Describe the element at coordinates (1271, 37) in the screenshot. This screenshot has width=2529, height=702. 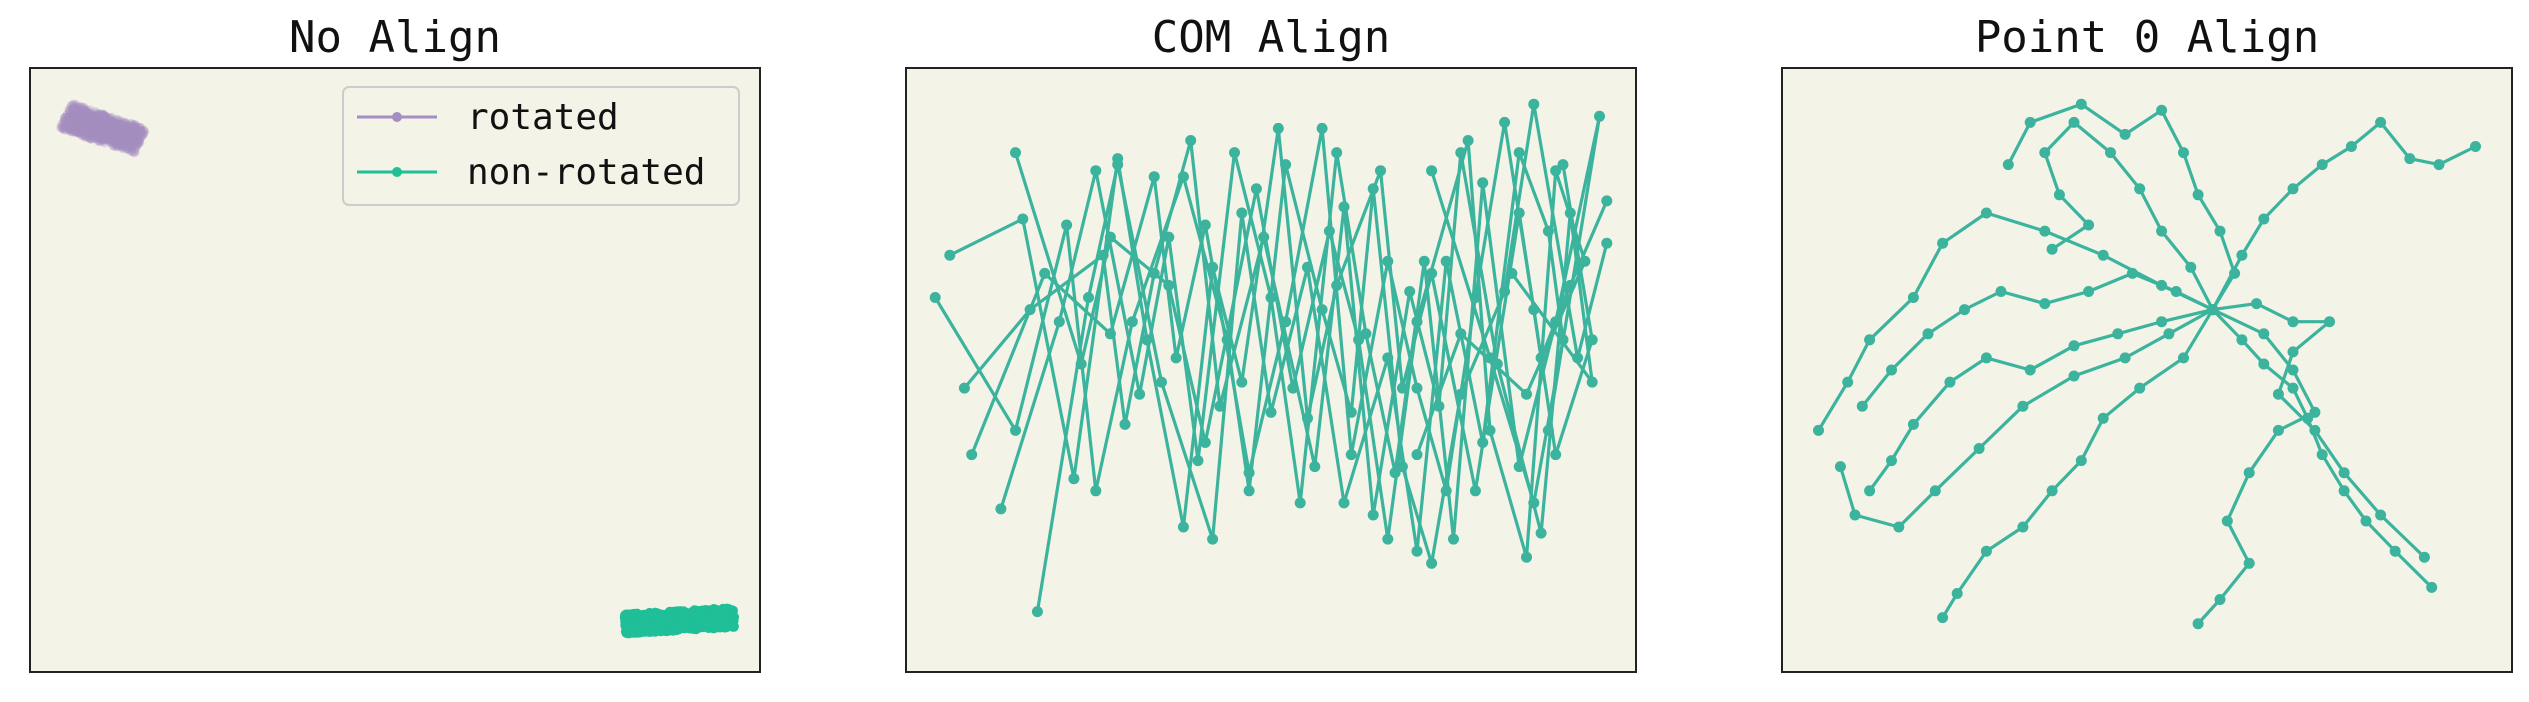
I see `title-com-align: COM Align` at that location.